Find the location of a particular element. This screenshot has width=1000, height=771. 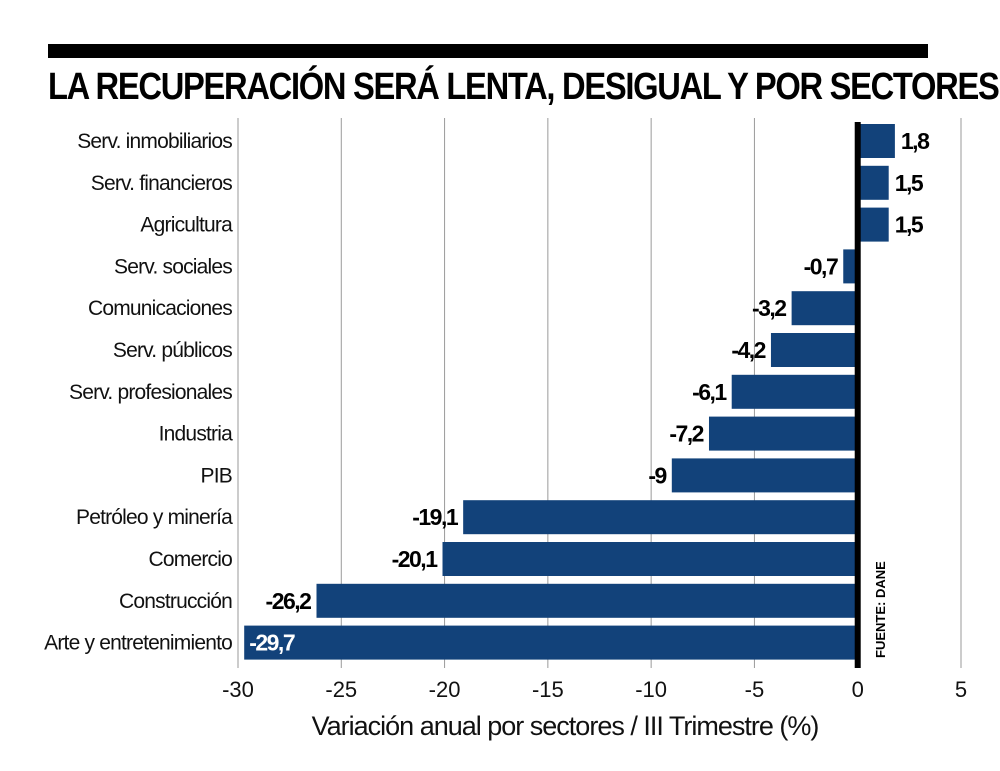

data-label: -9 is located at coordinates (657, 475).